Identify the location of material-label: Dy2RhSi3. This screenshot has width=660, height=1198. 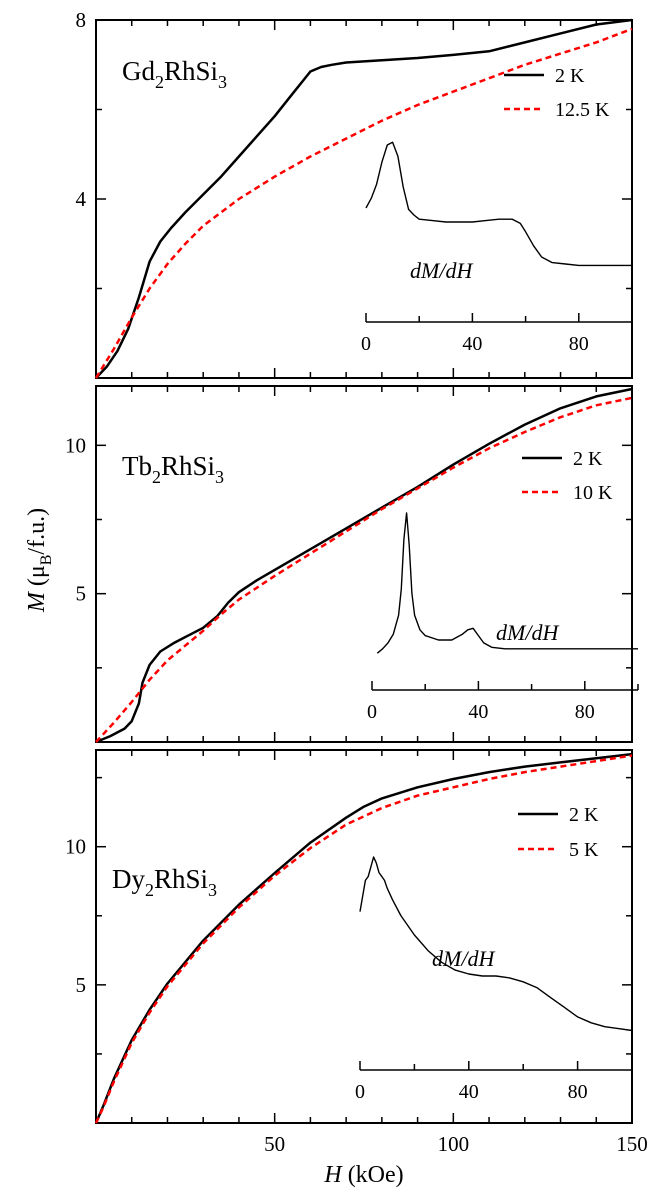
(164, 882).